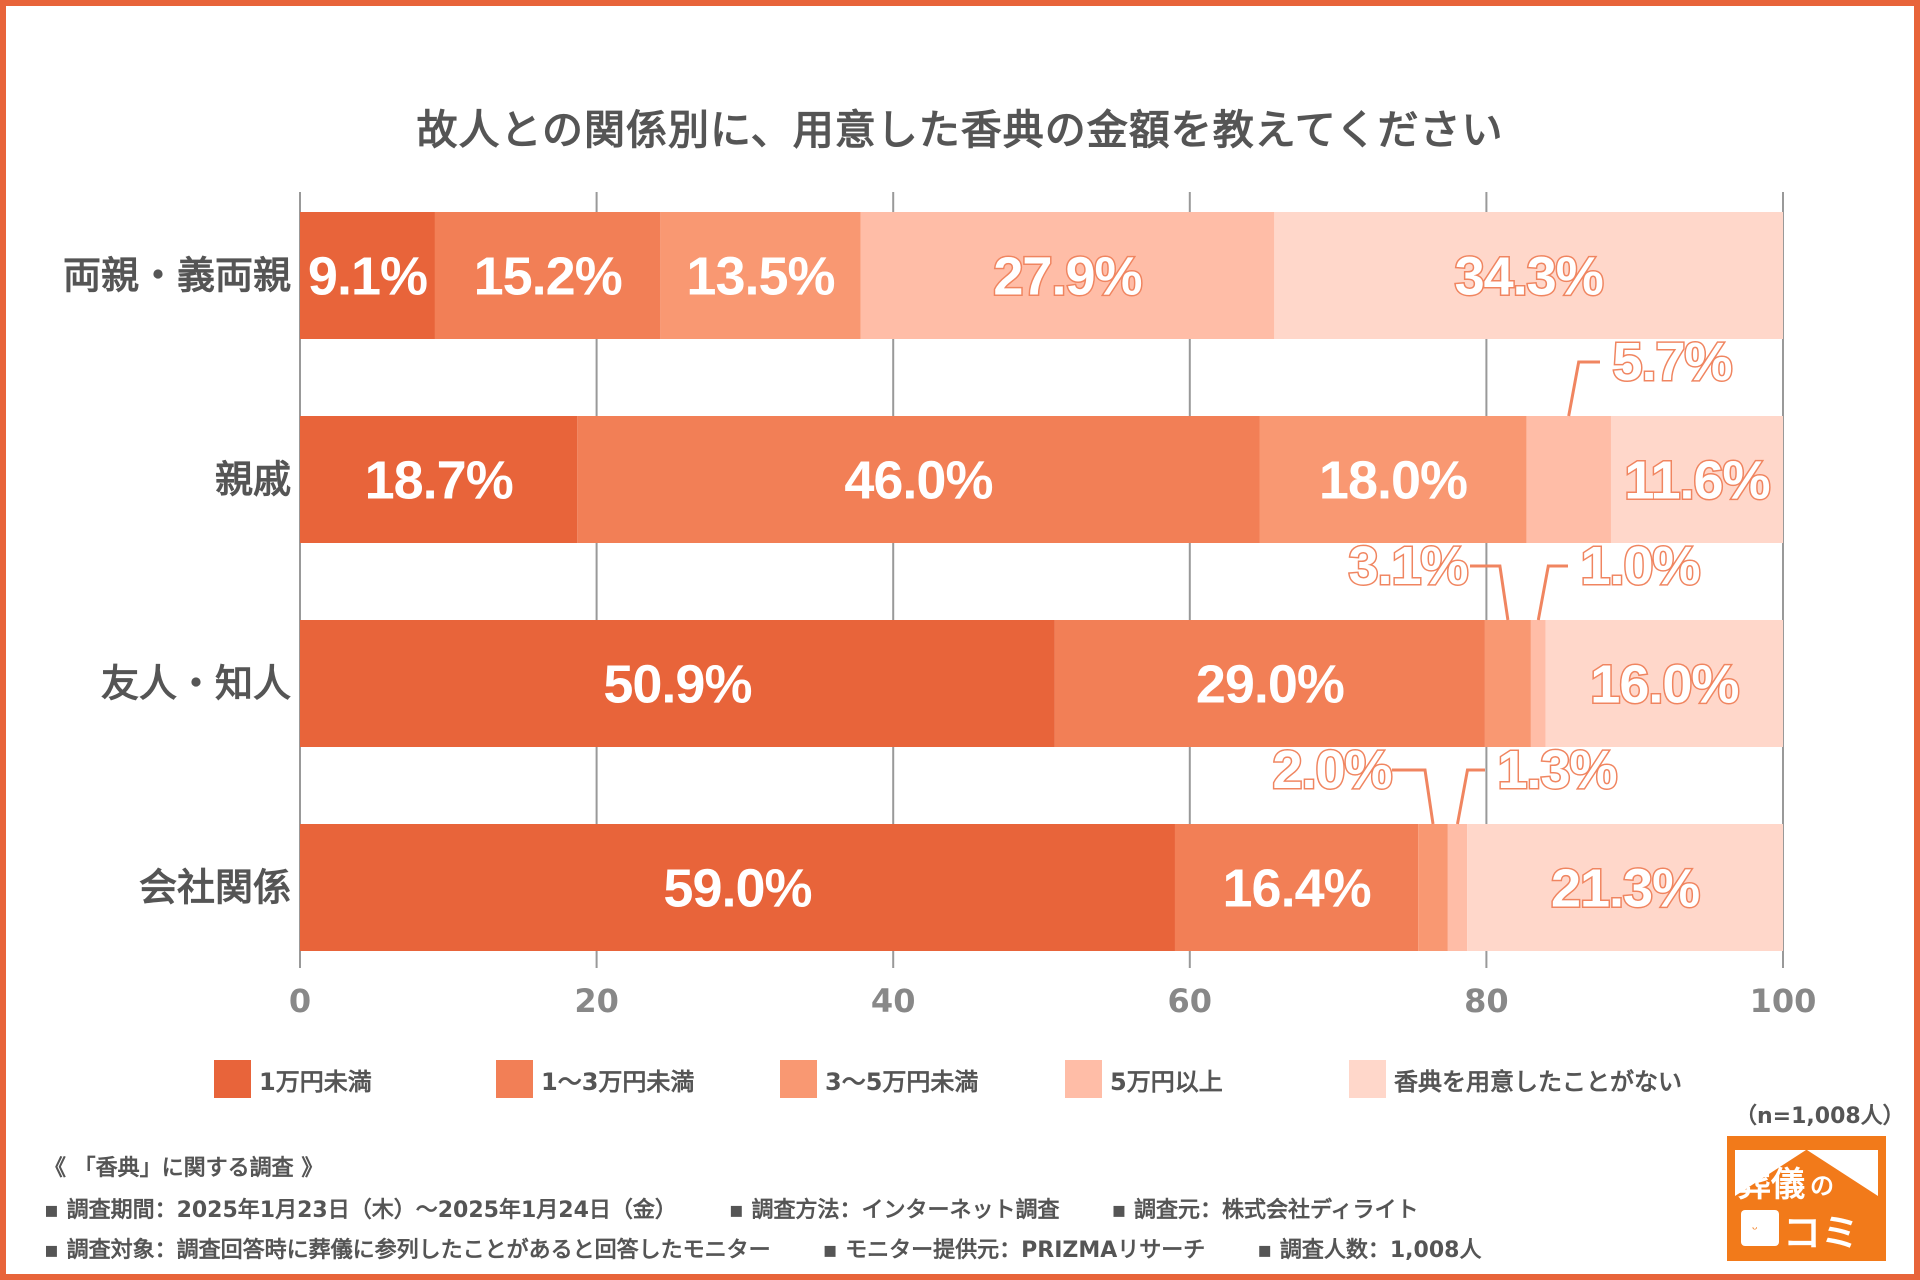  I want to click on data-label: 21.3%, so click(1625, 889).